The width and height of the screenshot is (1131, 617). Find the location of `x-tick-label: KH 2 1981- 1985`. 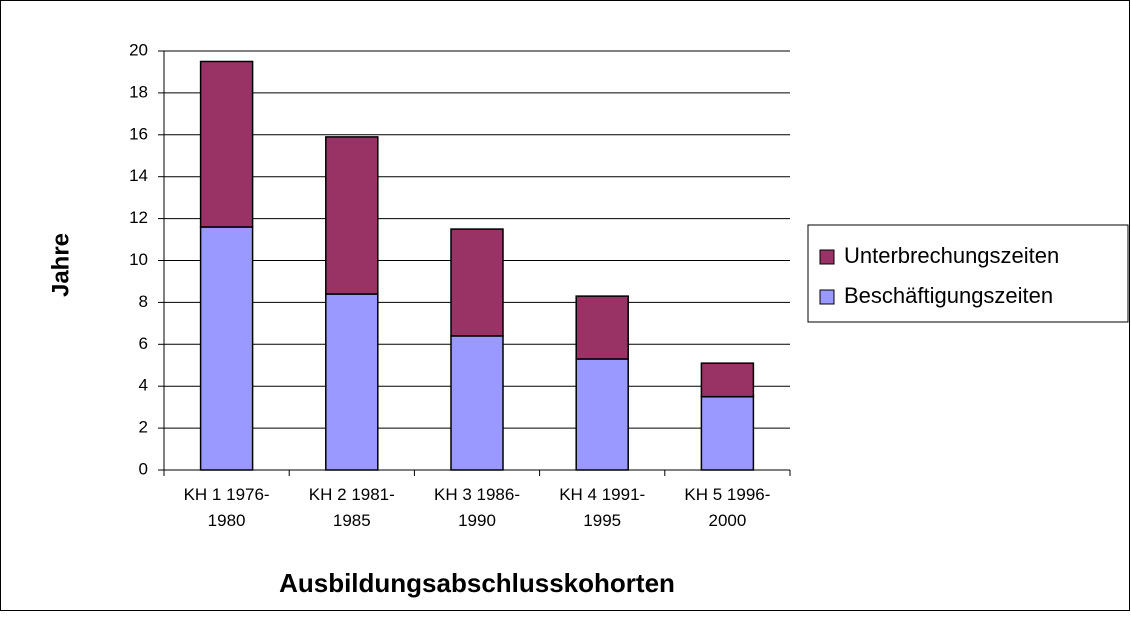

x-tick-label: KH 2 1981- 1985 is located at coordinates (352, 507).